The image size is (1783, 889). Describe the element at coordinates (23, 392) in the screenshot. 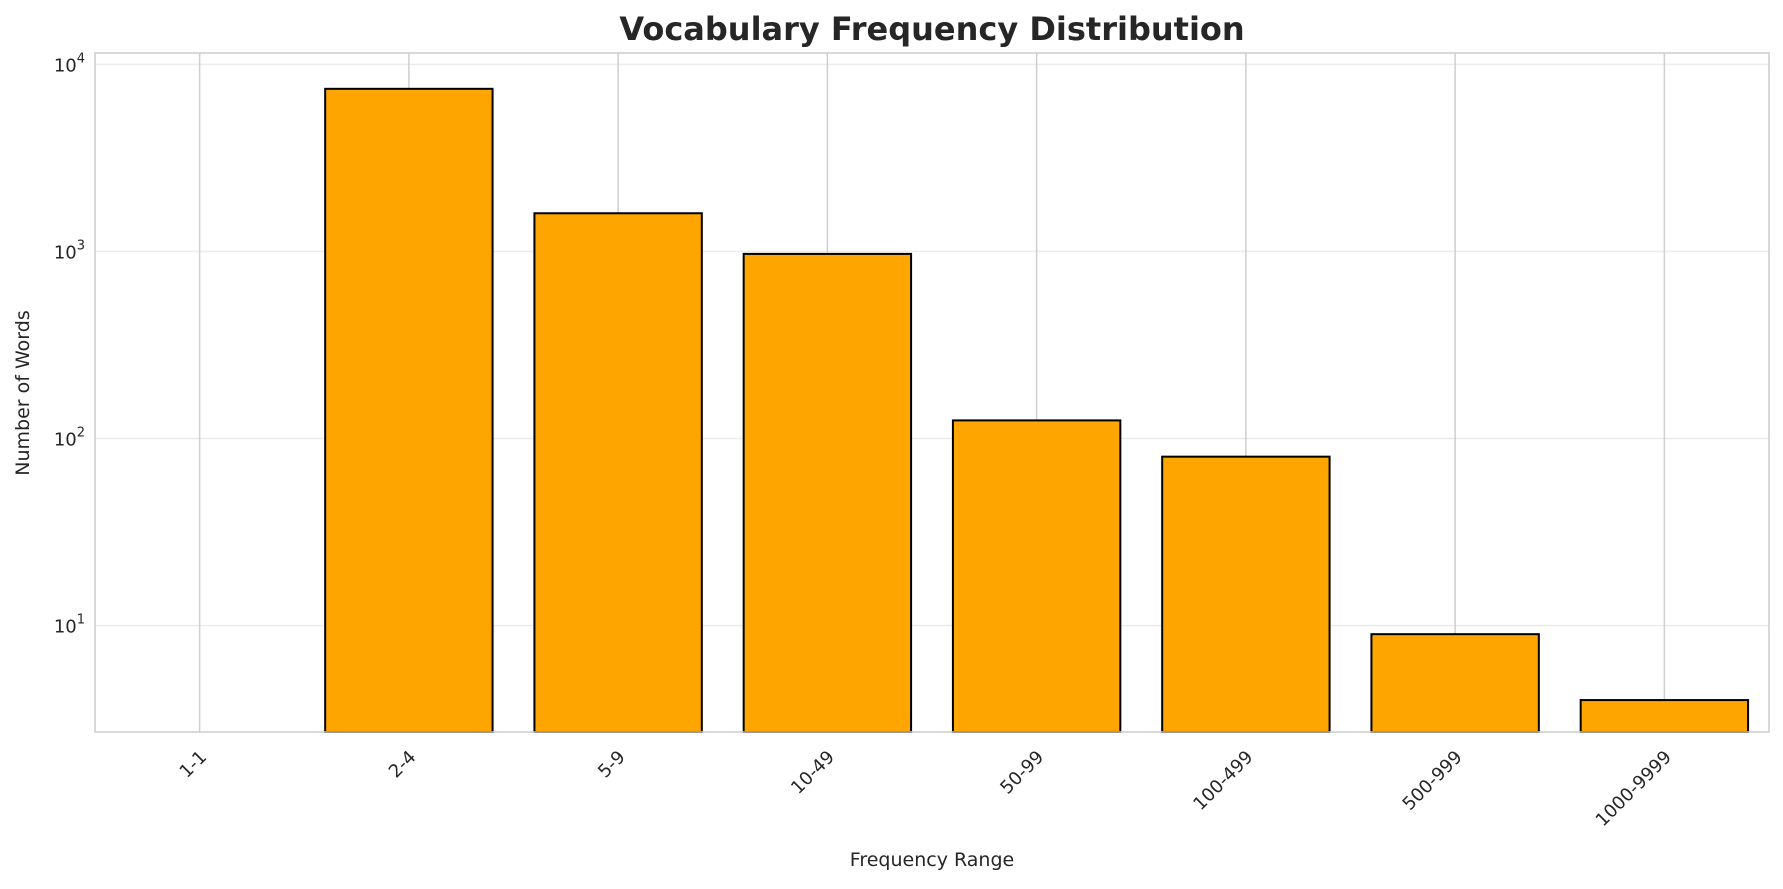

I see `y-axis-label: Number of Words` at that location.